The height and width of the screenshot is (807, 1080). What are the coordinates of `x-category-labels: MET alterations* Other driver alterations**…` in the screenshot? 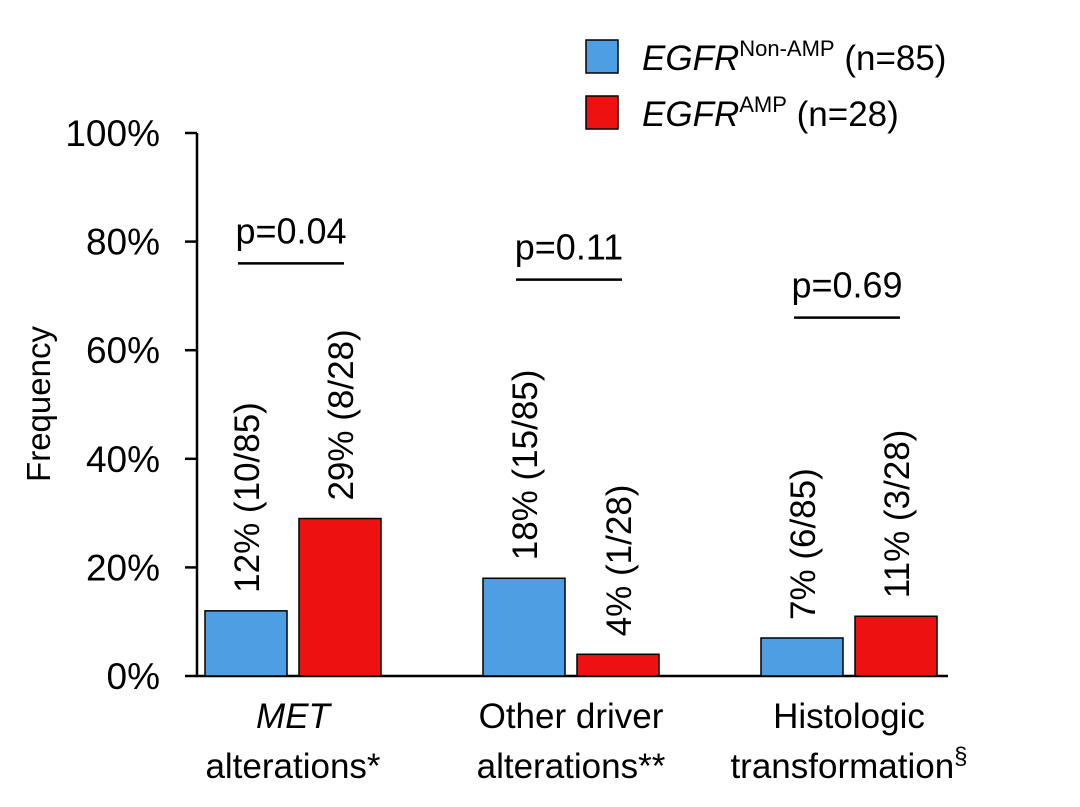 It's located at (586, 741).